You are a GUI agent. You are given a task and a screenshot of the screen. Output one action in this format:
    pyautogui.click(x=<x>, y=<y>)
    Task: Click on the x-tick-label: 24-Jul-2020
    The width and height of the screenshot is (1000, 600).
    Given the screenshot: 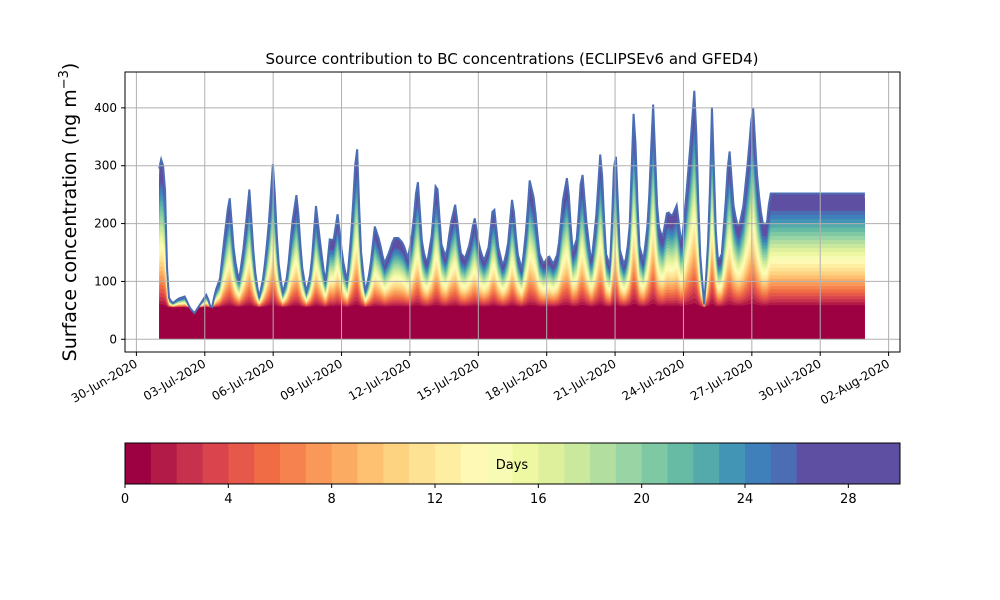 What is the action you would take?
    pyautogui.click(x=653, y=379)
    